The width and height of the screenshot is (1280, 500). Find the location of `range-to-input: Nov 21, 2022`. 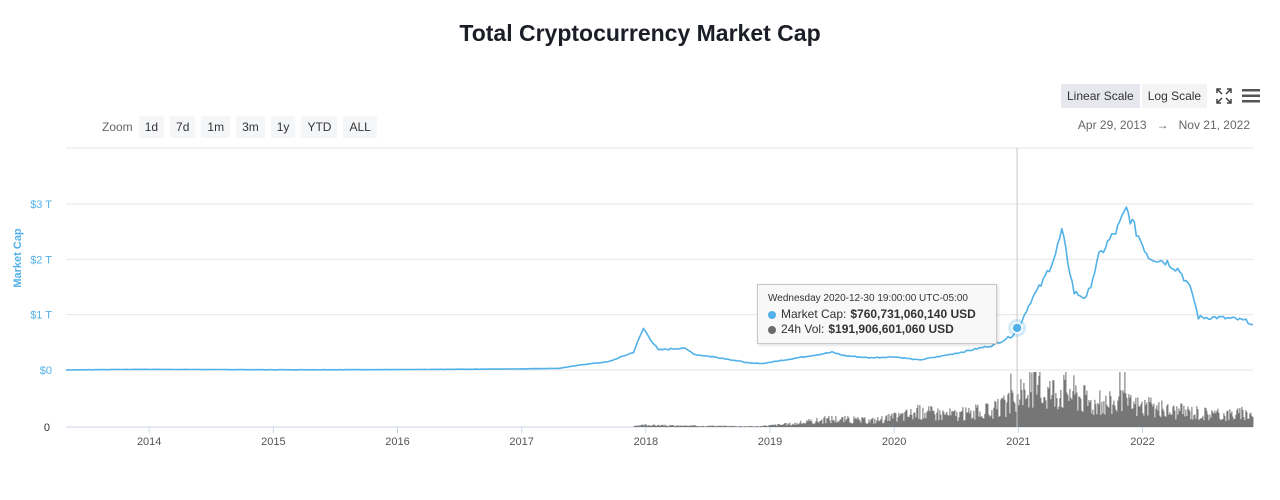

range-to-input: Nov 21, 2022 is located at coordinates (1214, 125).